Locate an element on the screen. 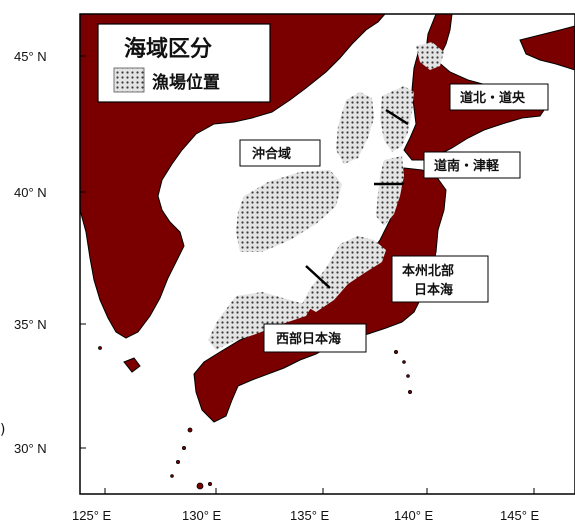  lon-label-135: 135° E is located at coordinates (310, 515).